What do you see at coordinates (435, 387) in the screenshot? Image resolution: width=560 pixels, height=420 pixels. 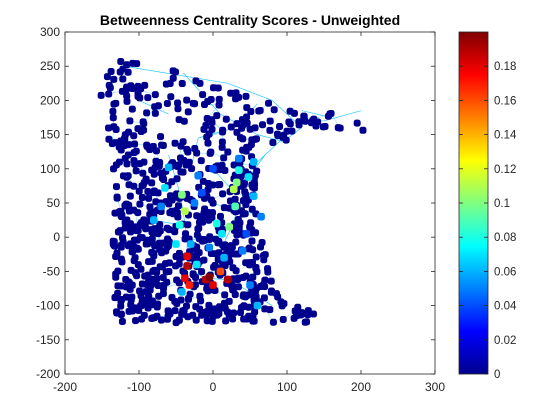 I see `x-tick-label: 300` at bounding box center [435, 387].